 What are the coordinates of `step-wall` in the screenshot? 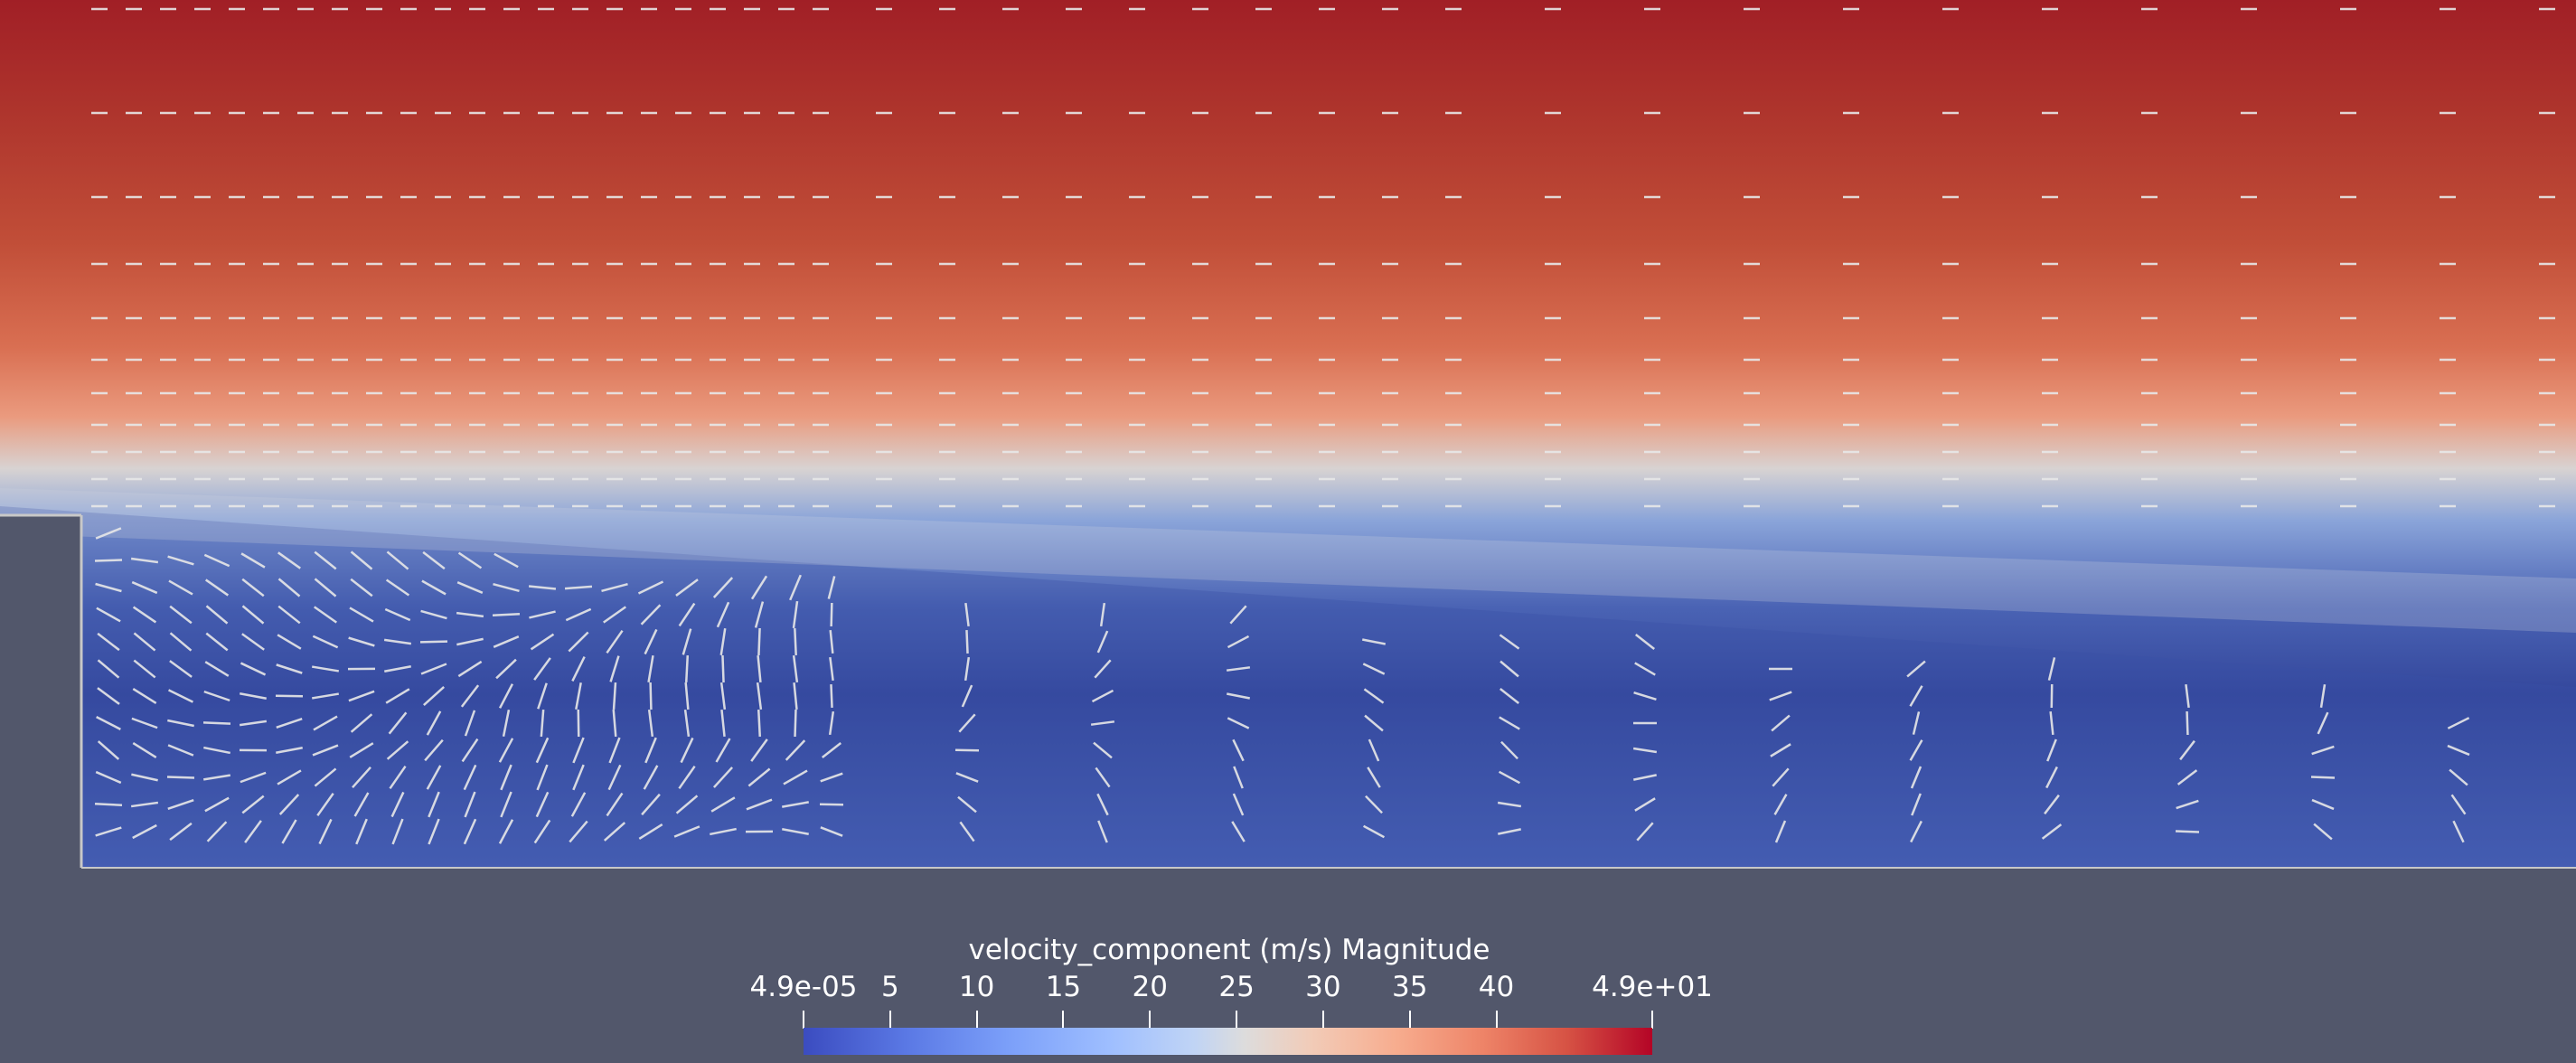 It's located at (40, 691).